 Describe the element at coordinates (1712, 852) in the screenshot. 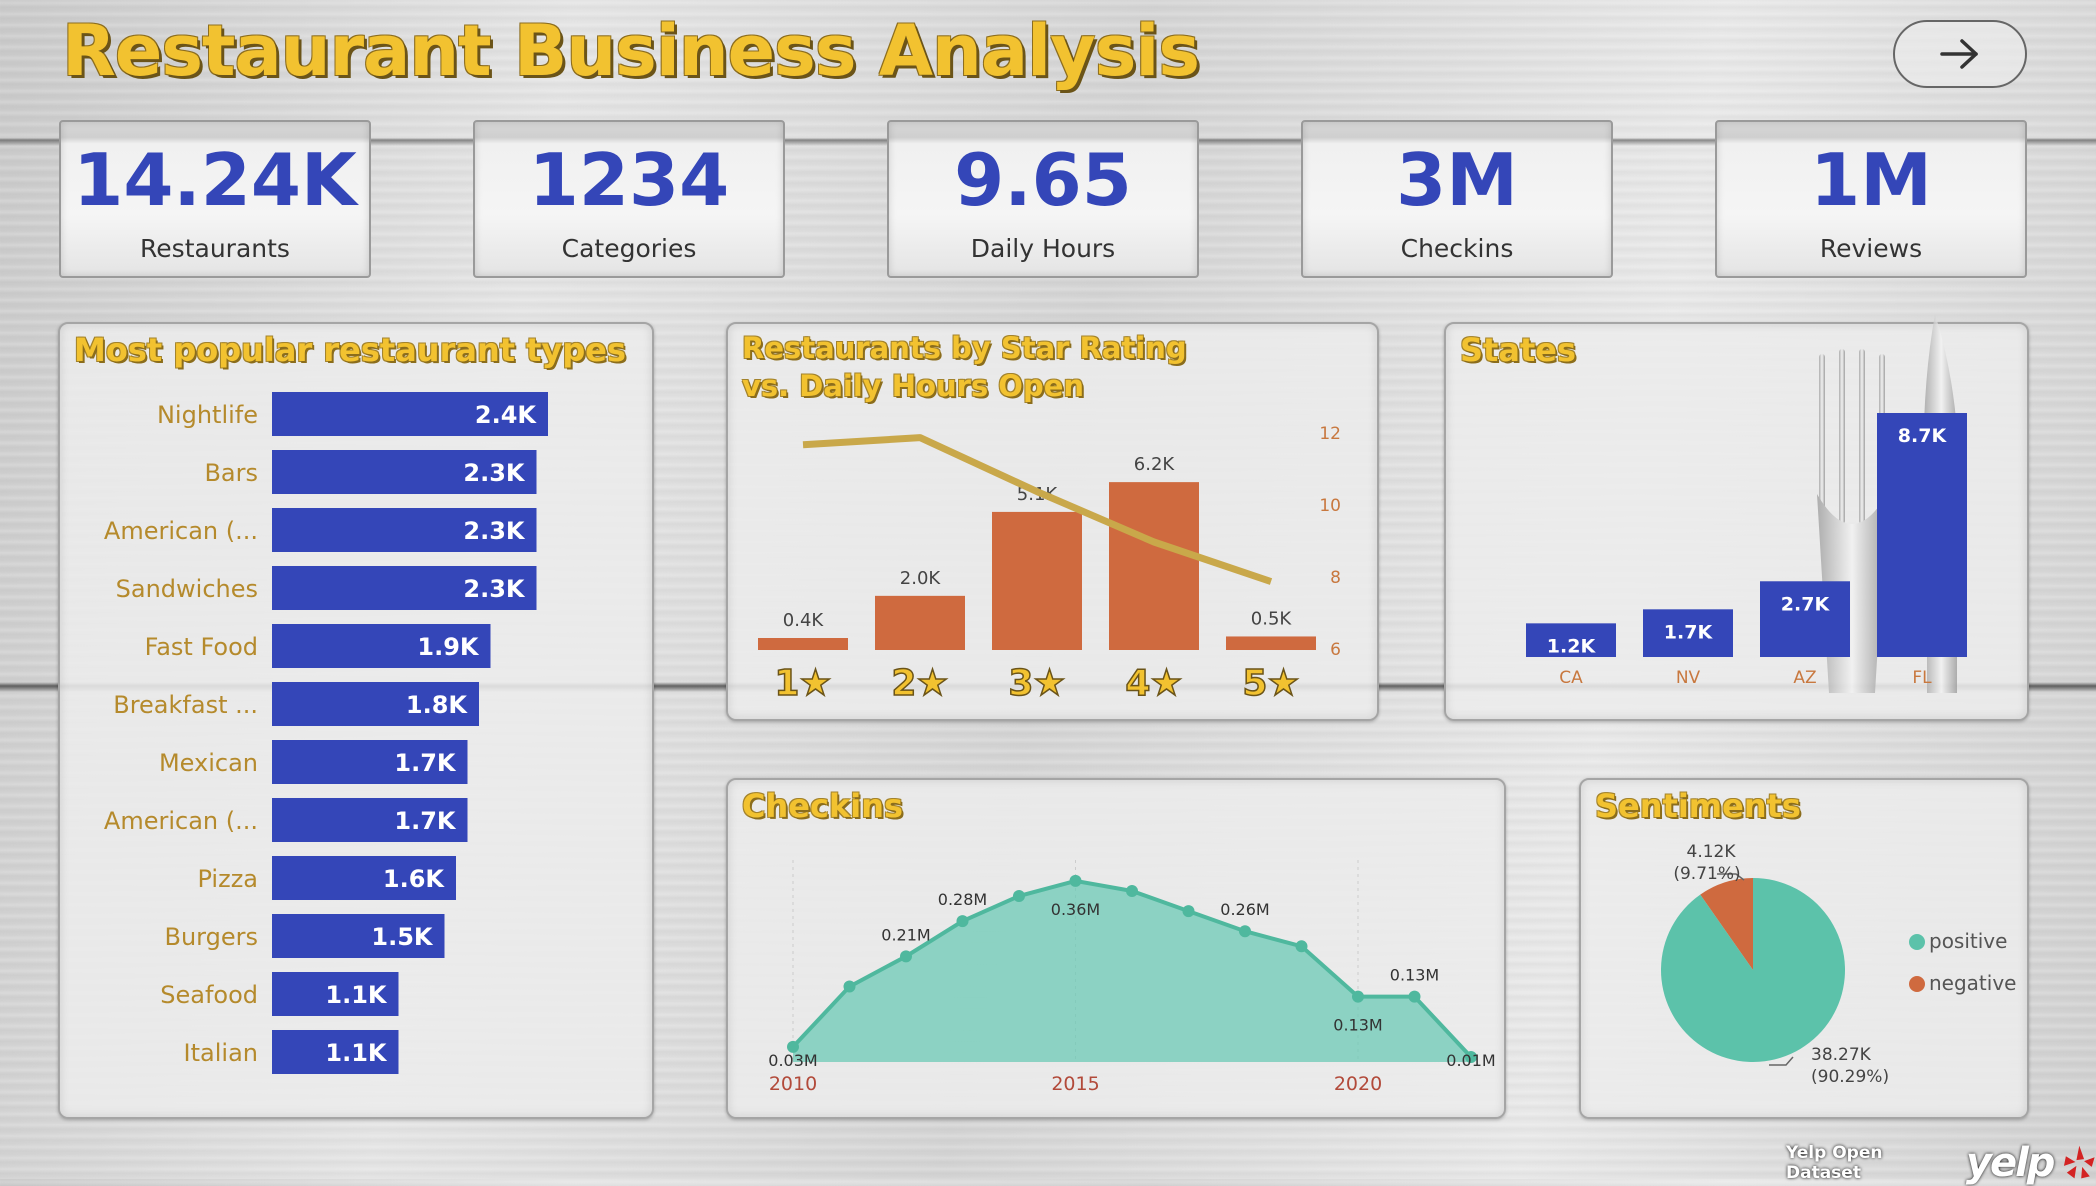

I see `slice-value-label: 4.12K` at that location.